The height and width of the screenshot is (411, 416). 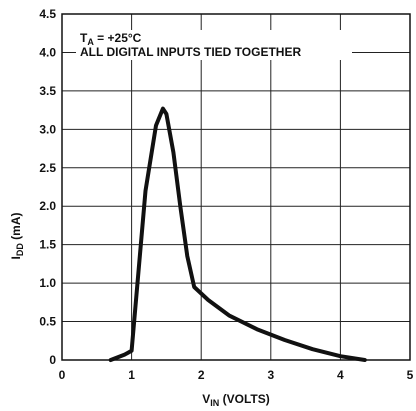 I want to click on y-tick-label: 4.5, so click(x=47, y=14).